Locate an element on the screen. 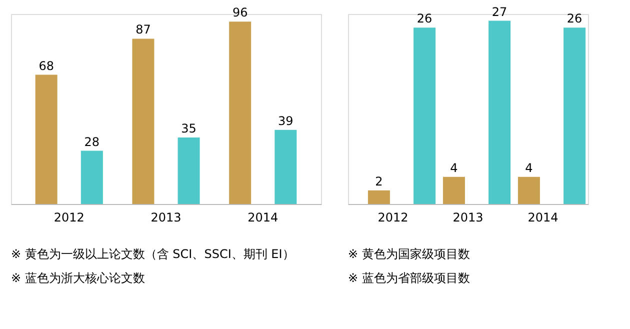 Image resolution: width=630 pixels, height=329 pixels. text: ※ 蓝色为省部级项目数 is located at coordinates (409, 278).